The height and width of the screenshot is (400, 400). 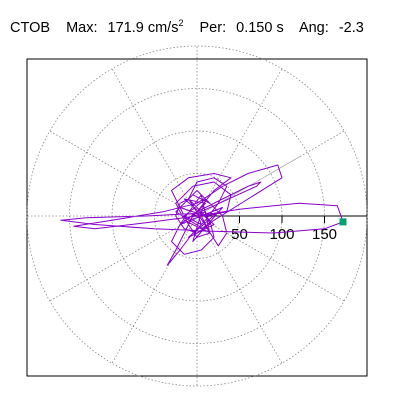 I want to click on station-code: CTOB, so click(x=30, y=27).